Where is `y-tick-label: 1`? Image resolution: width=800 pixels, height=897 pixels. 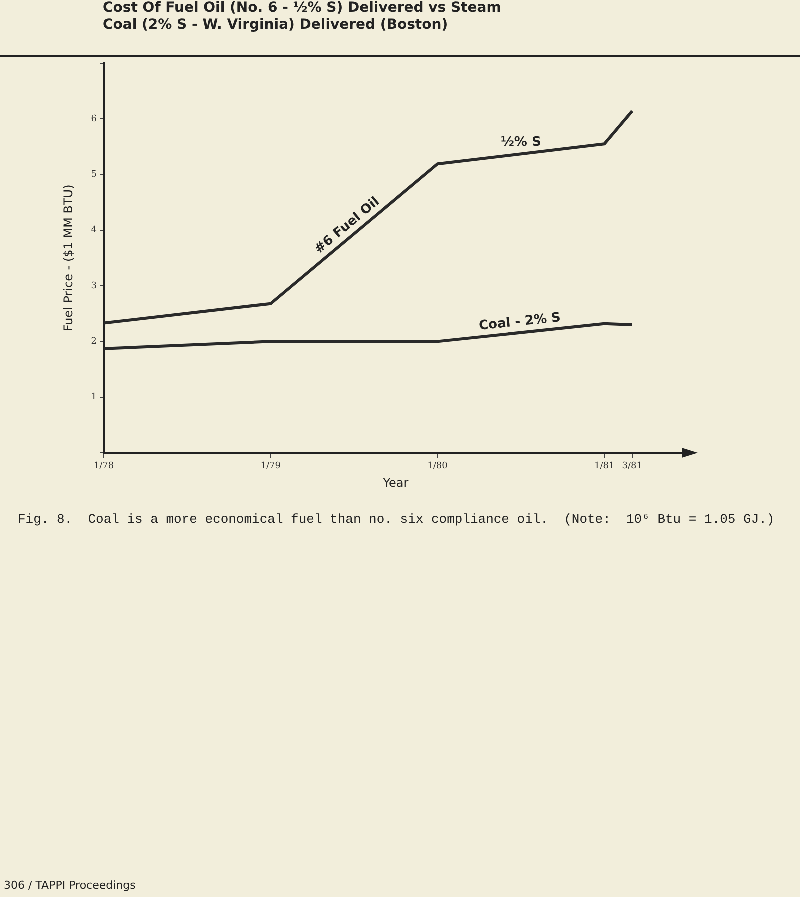 y-tick-label: 1 is located at coordinates (94, 397).